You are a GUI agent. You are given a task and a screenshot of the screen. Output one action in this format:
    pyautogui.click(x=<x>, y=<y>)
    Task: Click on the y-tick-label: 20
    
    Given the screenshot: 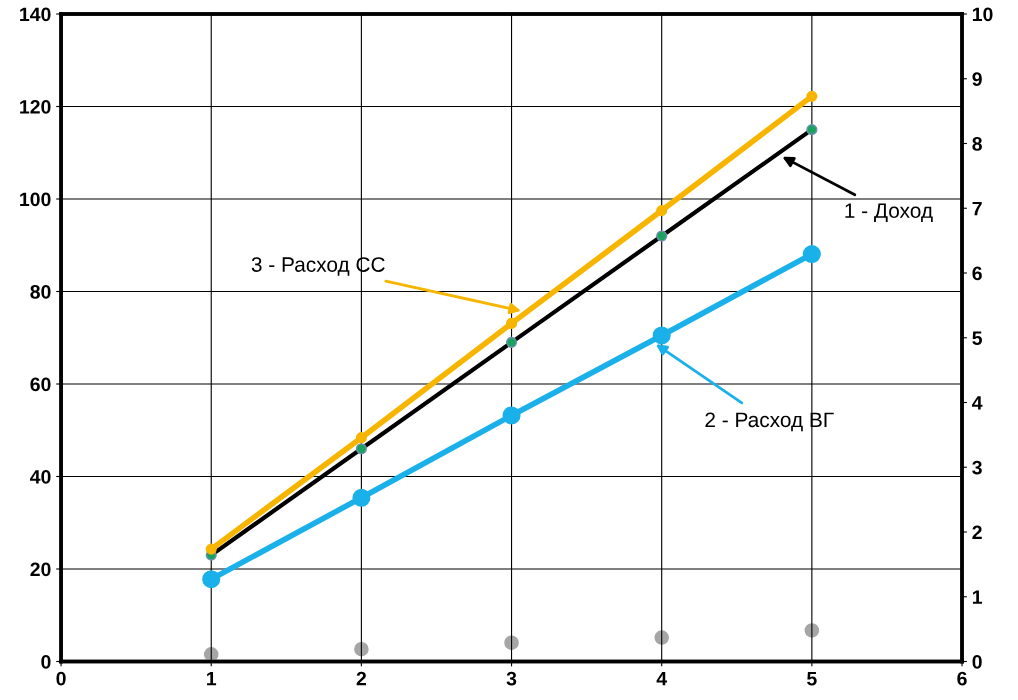 What is the action you would take?
    pyautogui.click(x=40, y=569)
    